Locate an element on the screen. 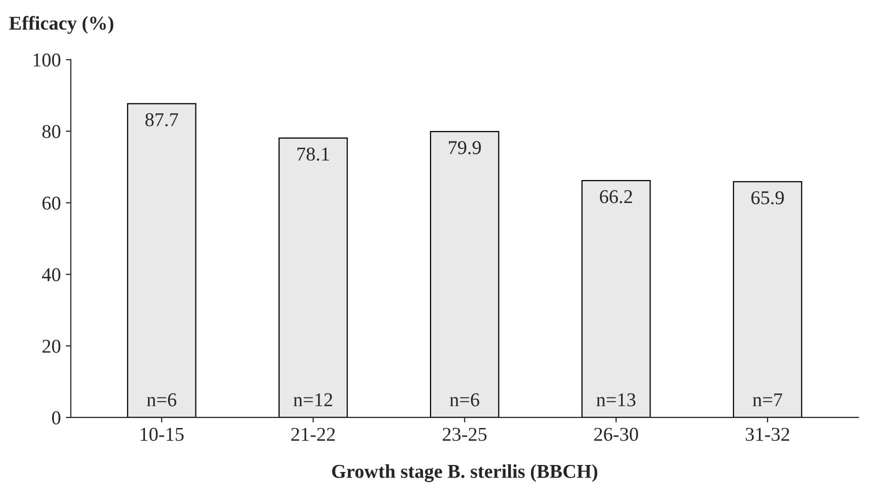  y-tick-label: 0 is located at coordinates (56, 417).